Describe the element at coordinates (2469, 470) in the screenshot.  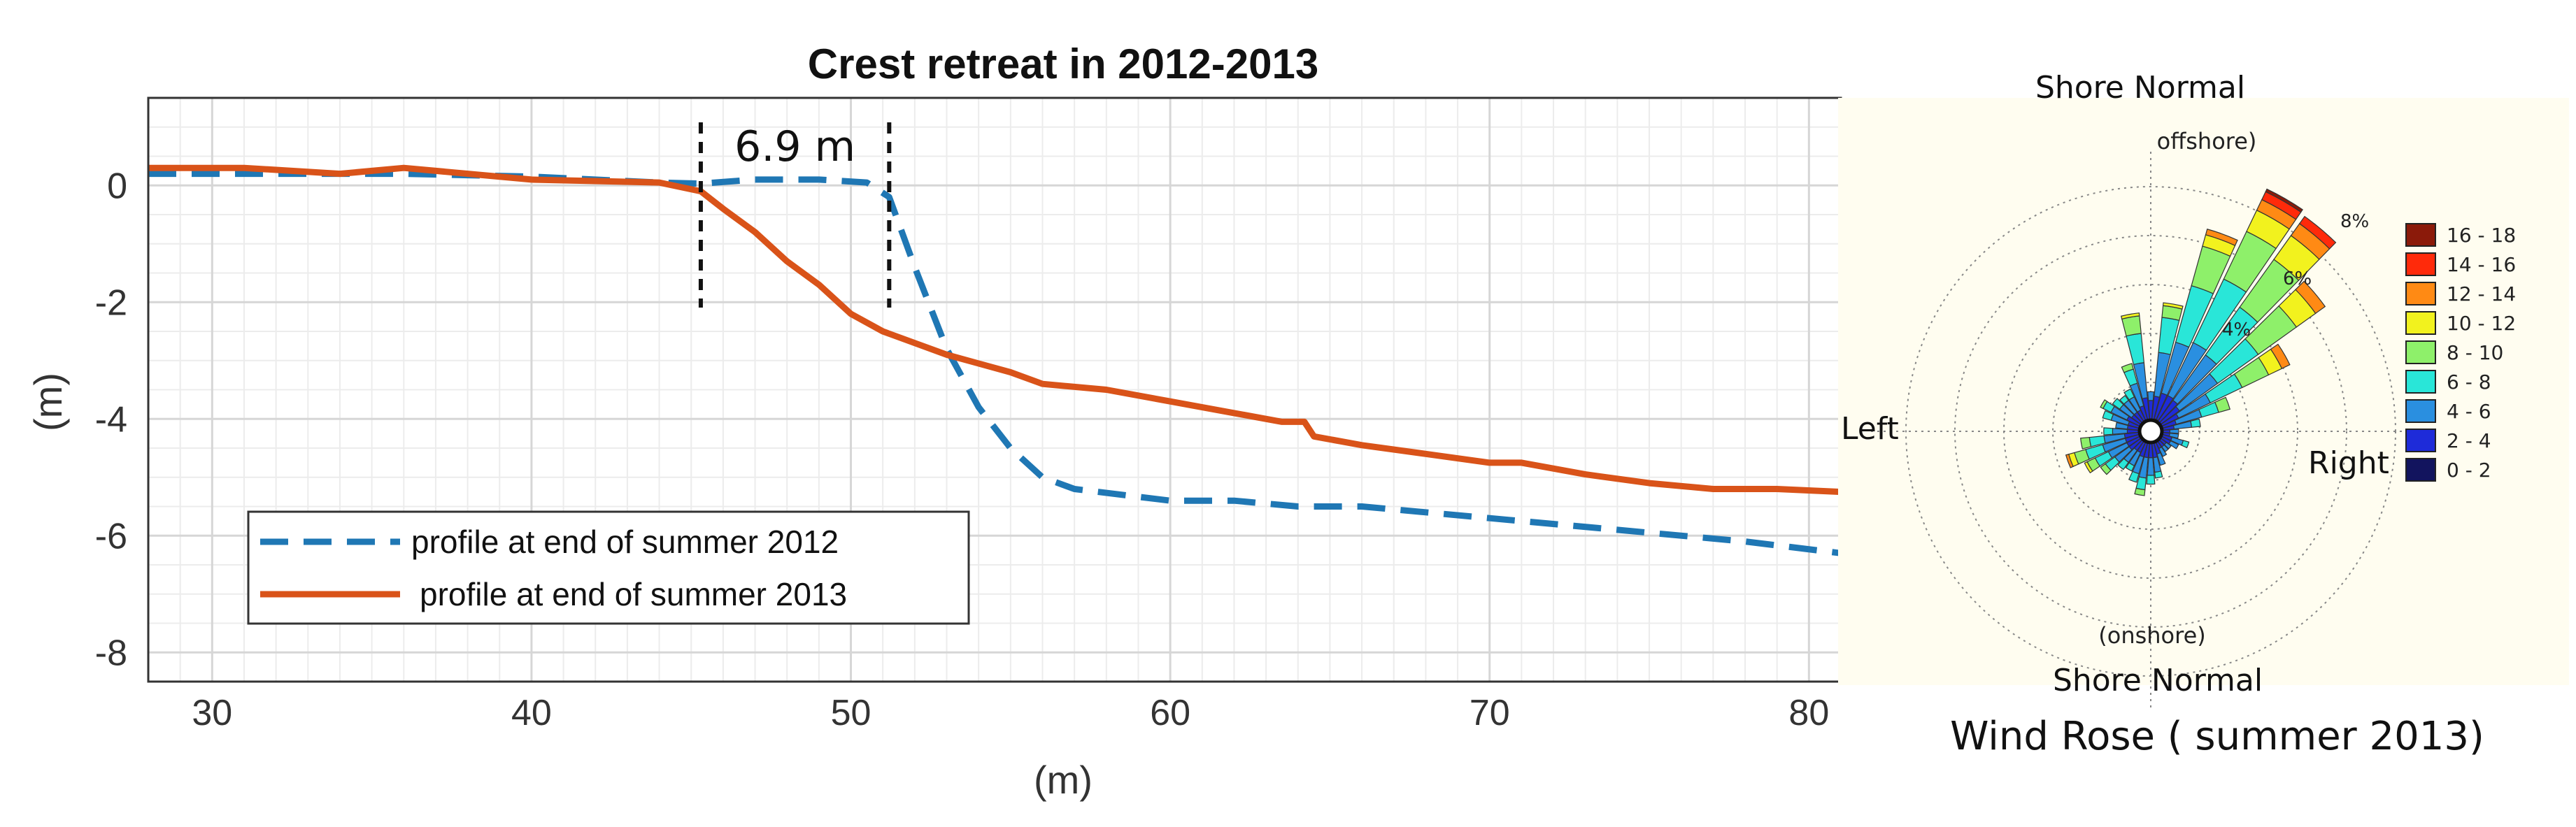
I see `legend-label: 0 - 2` at that location.